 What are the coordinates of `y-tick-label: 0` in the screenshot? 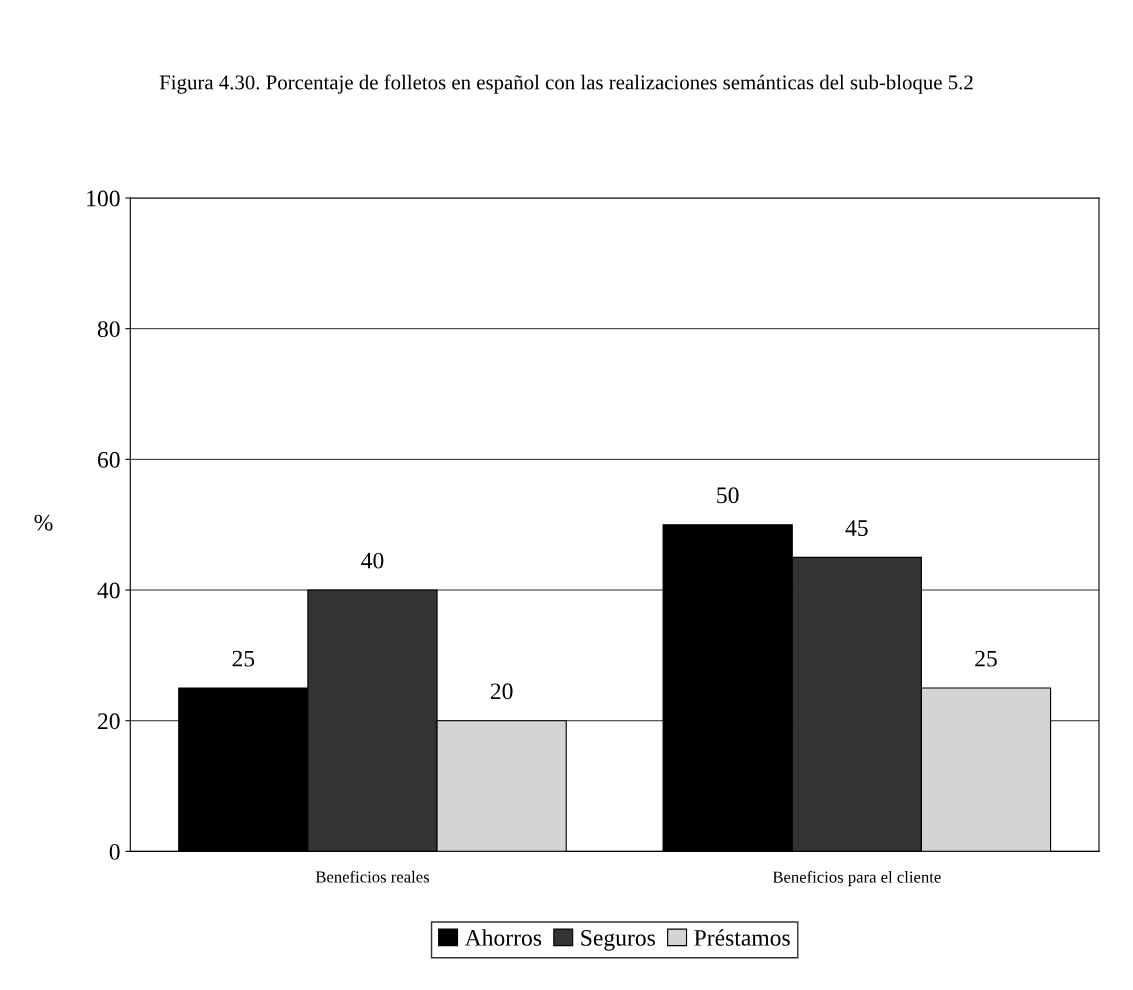 It's located at (114, 851).